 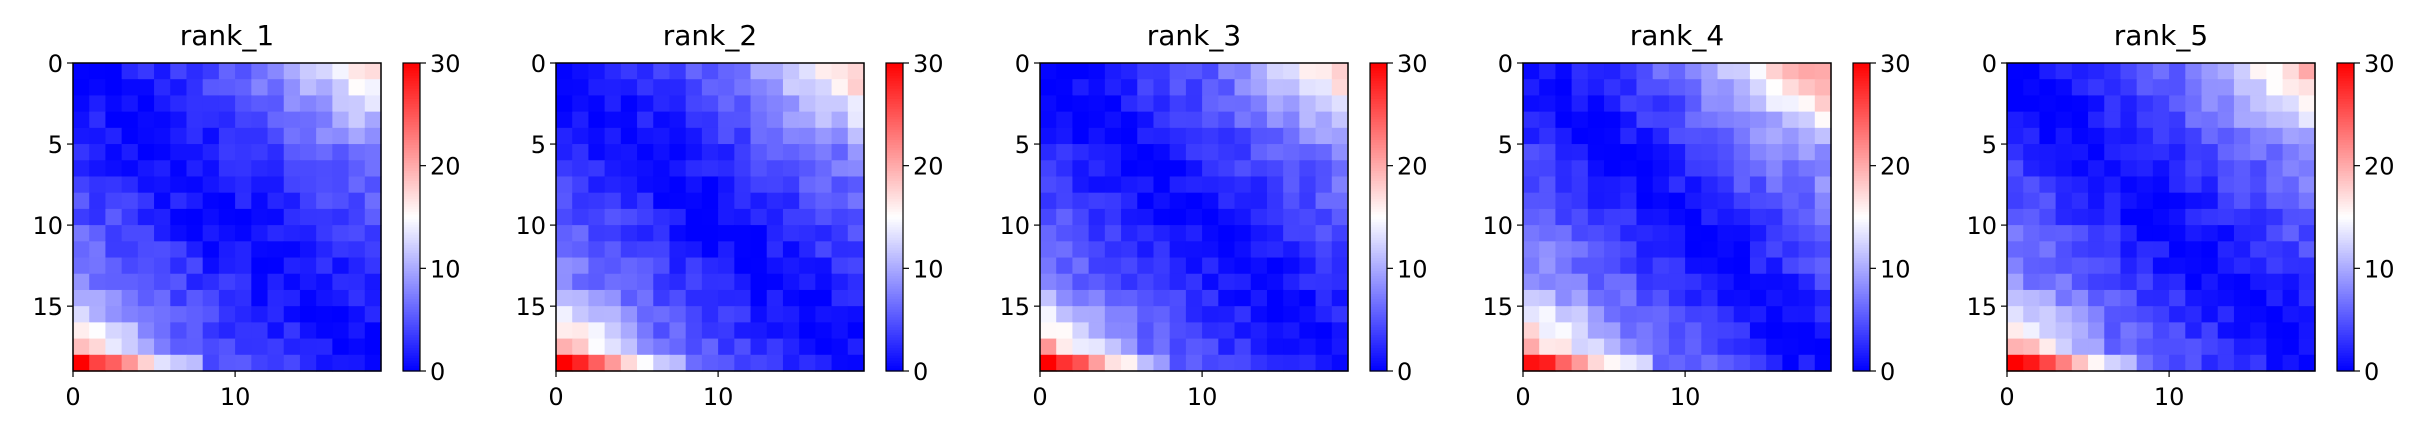 I want to click on colorbar-tick-label: 10, so click(x=928, y=269).